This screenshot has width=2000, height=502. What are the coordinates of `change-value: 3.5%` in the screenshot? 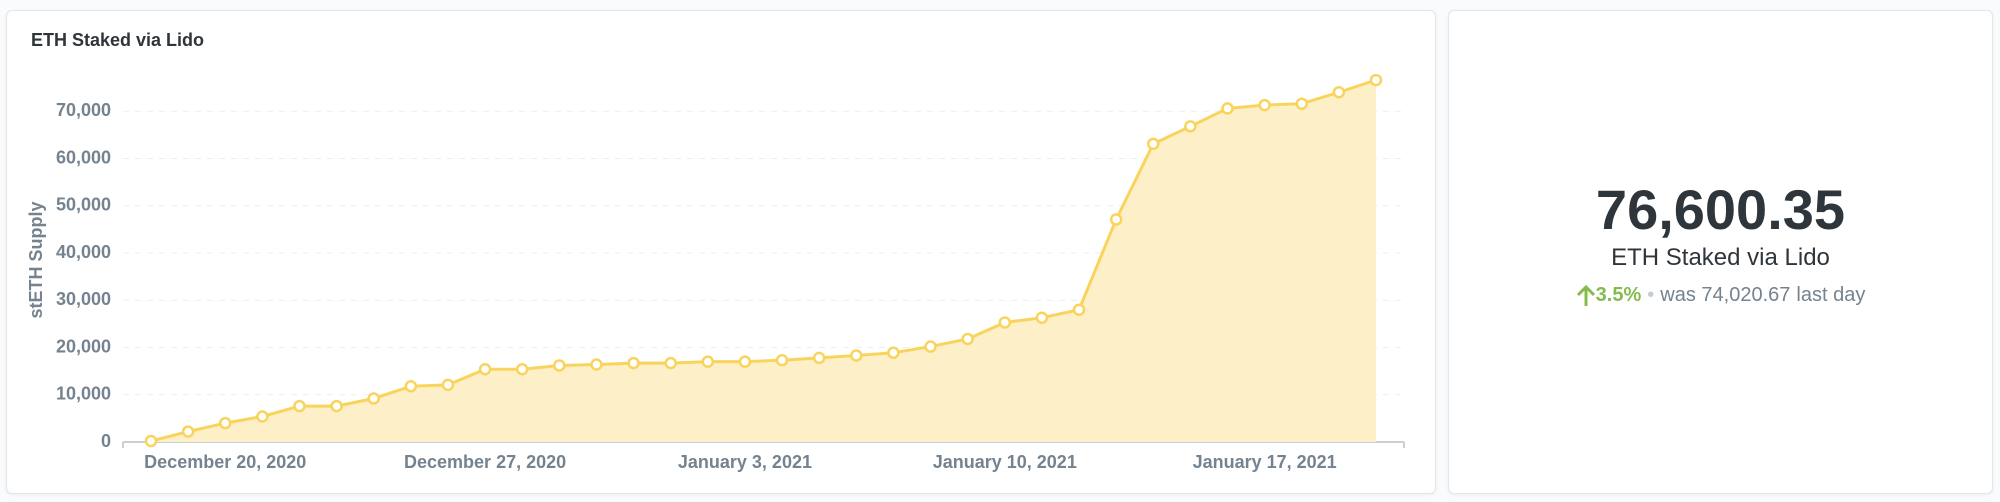 It's located at (1618, 295).